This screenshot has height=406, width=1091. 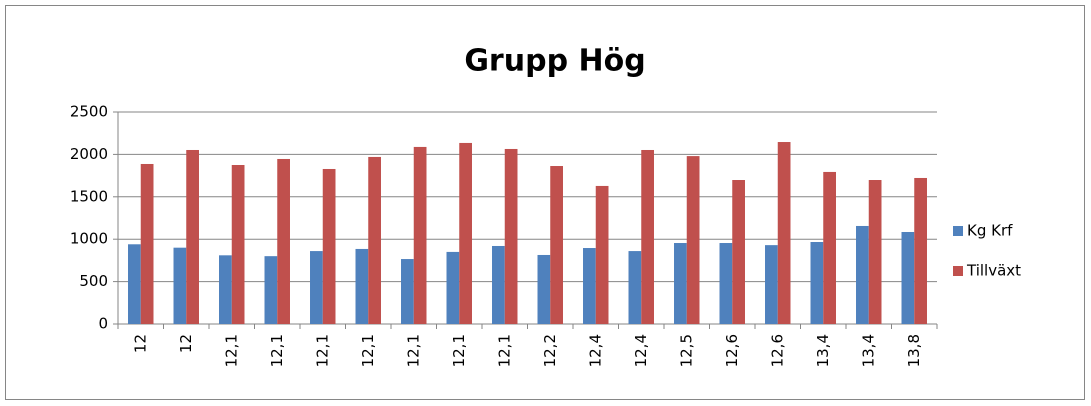 I want to click on y-tick-label: 1500, so click(x=89, y=196).